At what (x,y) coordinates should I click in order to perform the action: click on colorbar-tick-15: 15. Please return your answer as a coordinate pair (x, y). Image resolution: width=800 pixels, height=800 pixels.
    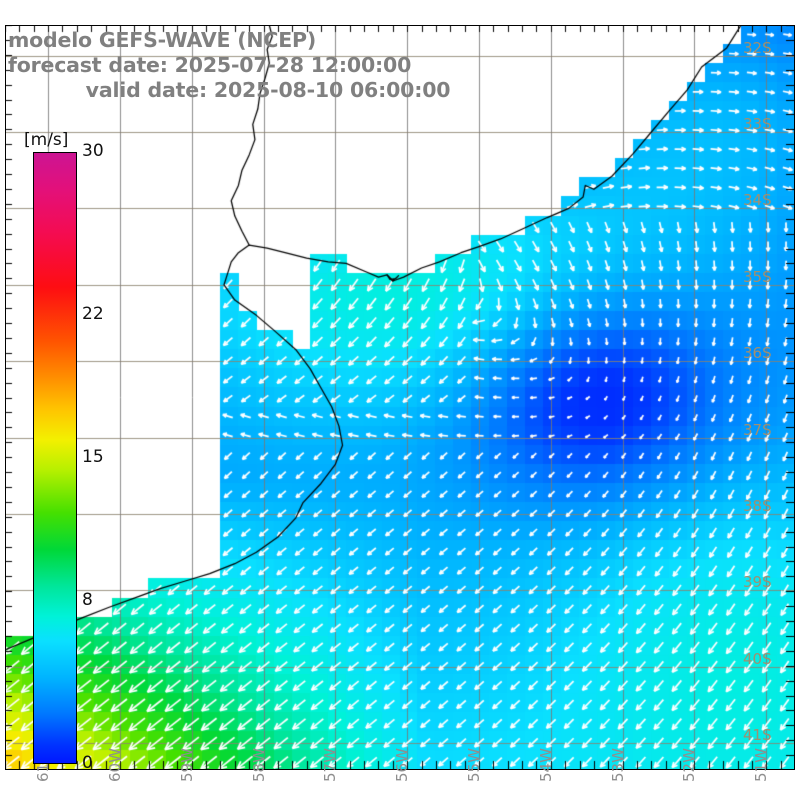
    Looking at the image, I should click on (93, 457).